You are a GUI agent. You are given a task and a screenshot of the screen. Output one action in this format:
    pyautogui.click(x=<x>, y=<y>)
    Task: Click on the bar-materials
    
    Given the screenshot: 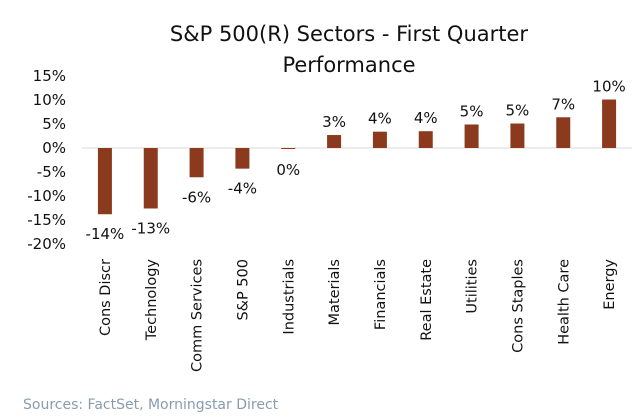 What is the action you would take?
    pyautogui.click(x=334, y=141)
    